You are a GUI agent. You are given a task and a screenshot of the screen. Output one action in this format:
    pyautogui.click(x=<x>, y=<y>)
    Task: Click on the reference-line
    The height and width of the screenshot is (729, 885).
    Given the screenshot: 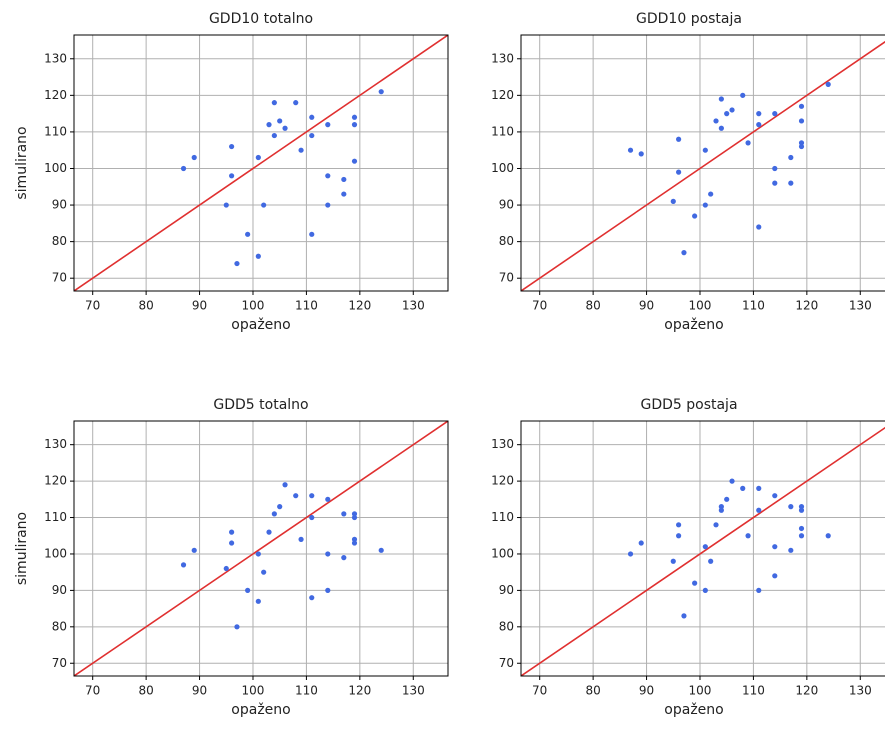 What is the action you would take?
    pyautogui.click(x=261, y=548)
    